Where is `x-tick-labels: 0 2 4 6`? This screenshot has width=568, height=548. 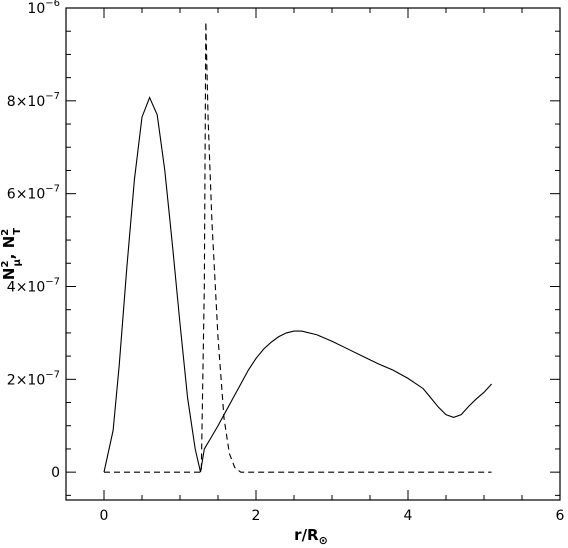 x-tick-labels: 0 2 4 6 is located at coordinates (332, 516).